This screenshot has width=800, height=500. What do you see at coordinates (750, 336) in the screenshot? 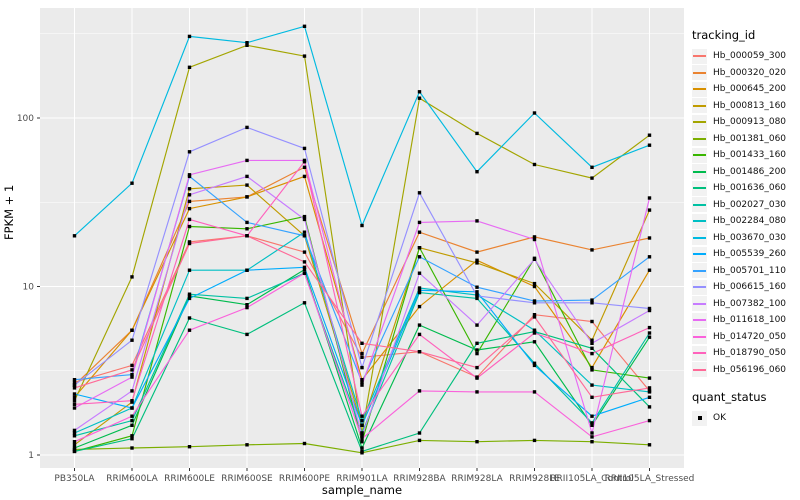
I see `legend-label: Hb_014720_050` at bounding box center [750, 336].